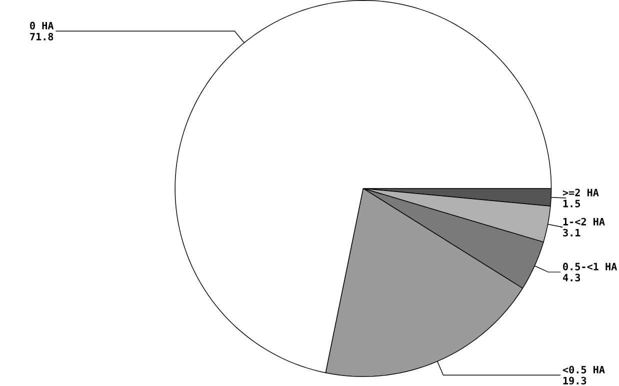 This screenshot has height=386, width=619. What do you see at coordinates (42, 26) in the screenshot?
I see `slice-label: 0 HA` at bounding box center [42, 26].